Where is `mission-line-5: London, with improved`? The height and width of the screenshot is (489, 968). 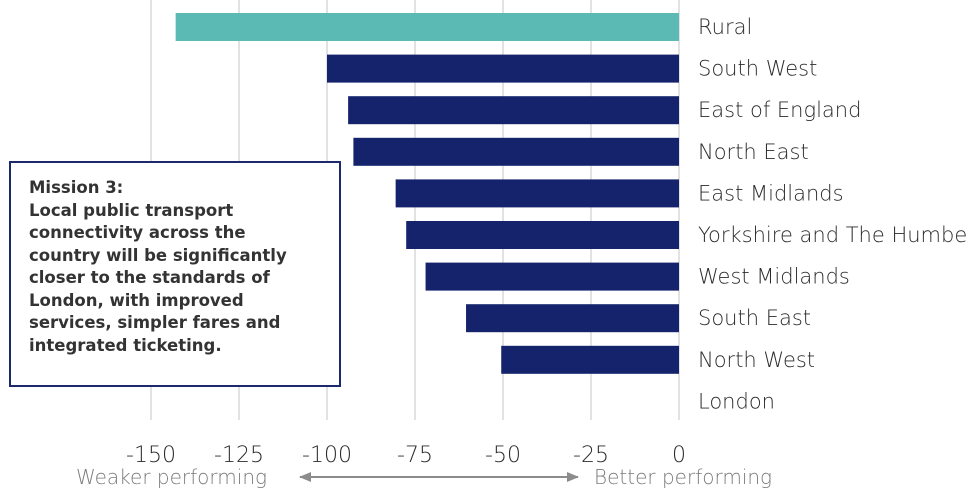 mission-line-5: London, with improved is located at coordinates (136, 300).